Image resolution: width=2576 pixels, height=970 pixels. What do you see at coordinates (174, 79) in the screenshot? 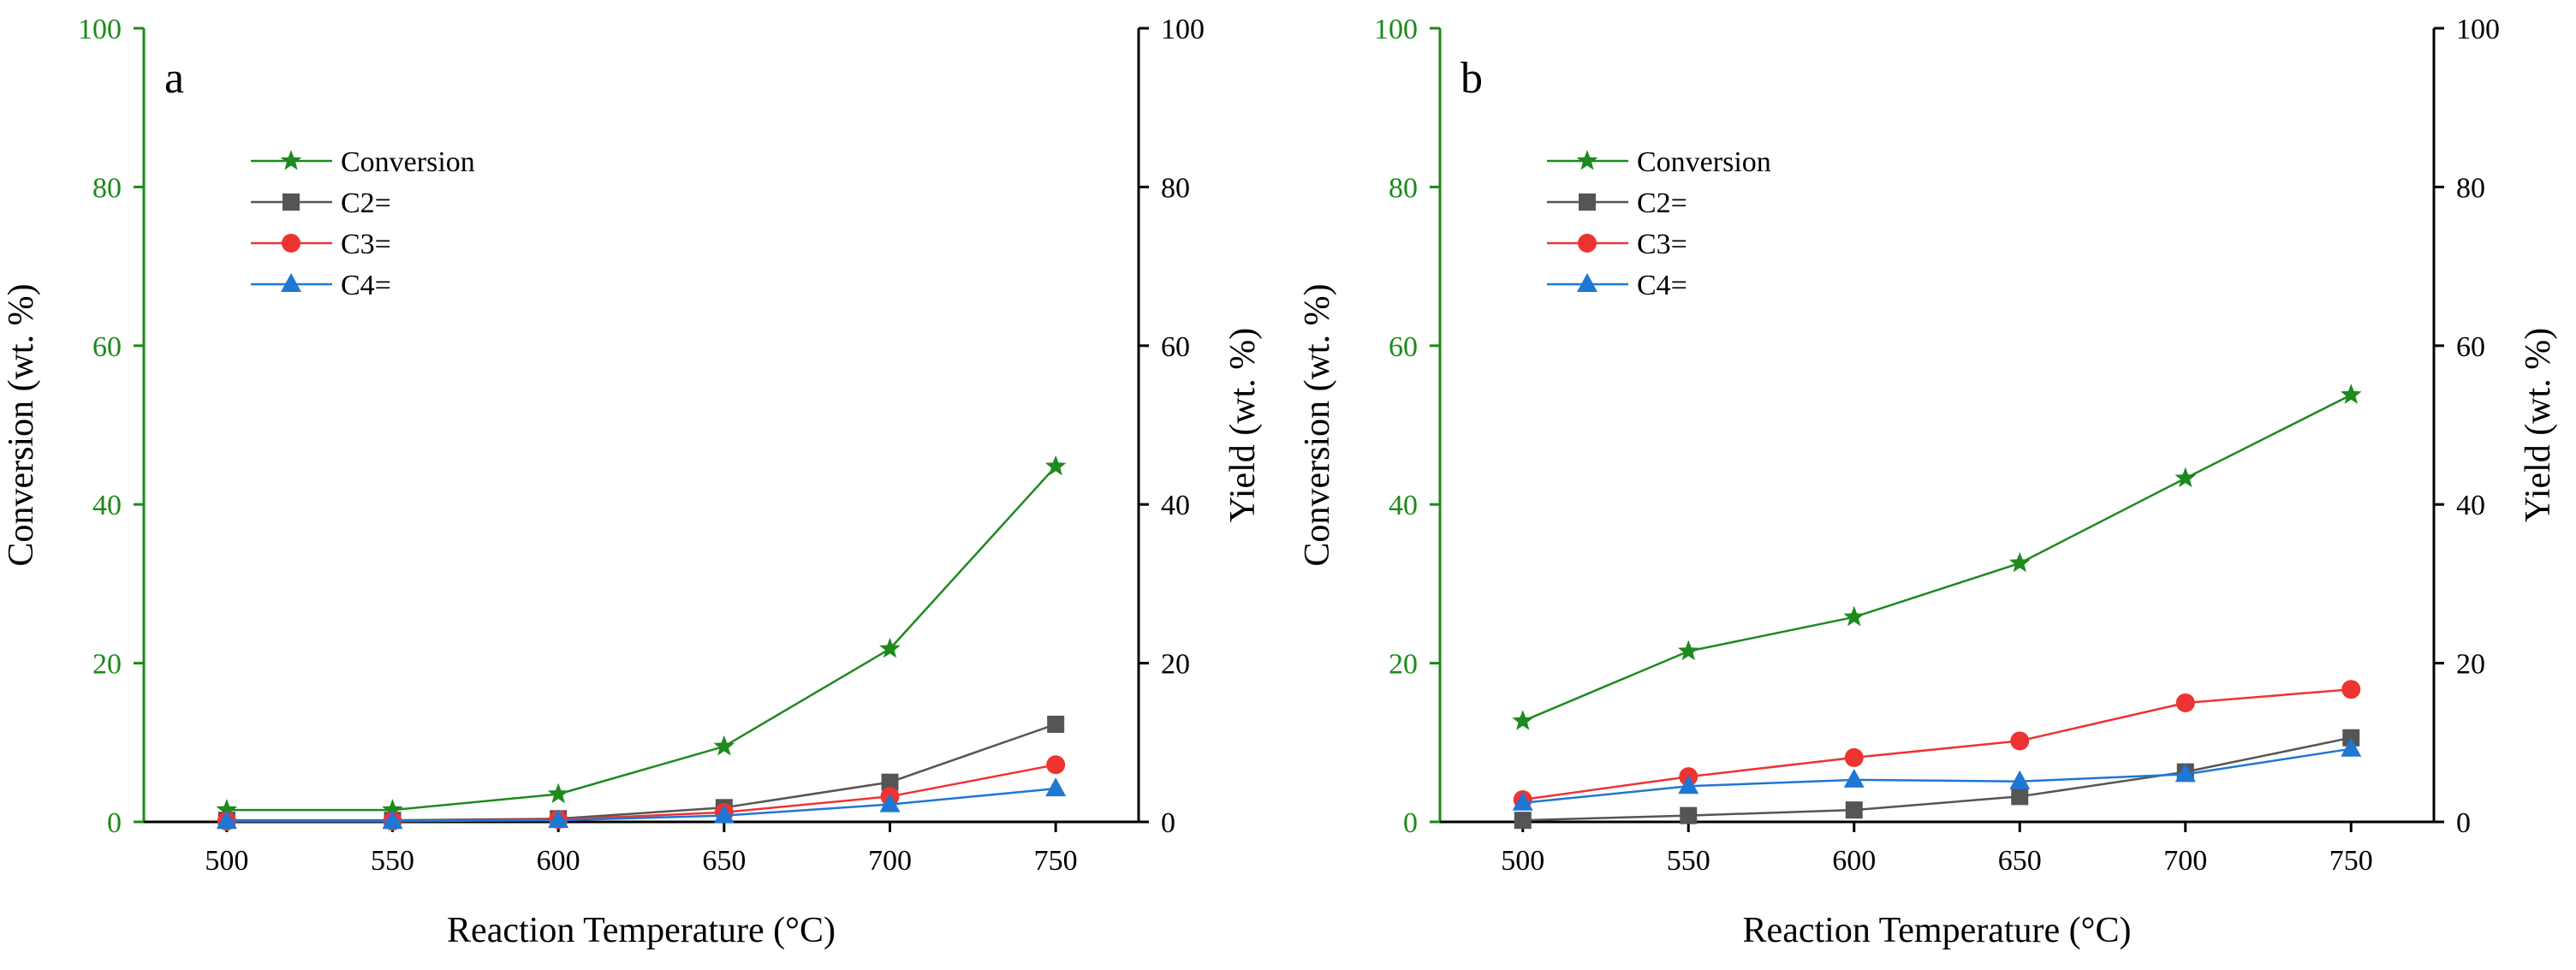
I see `panel-label: a` at bounding box center [174, 79].